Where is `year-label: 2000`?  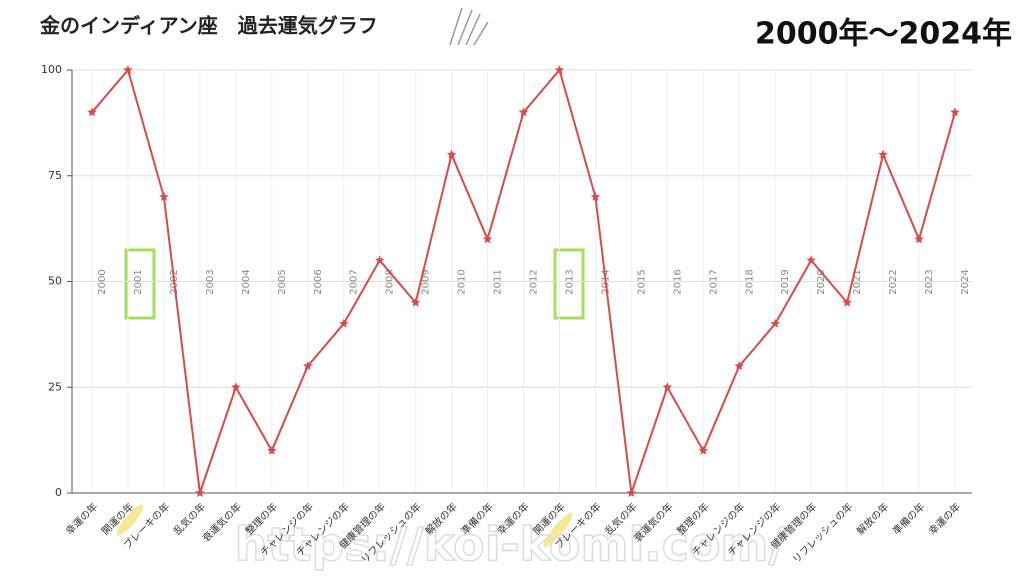
year-label: 2000 is located at coordinates (102, 281).